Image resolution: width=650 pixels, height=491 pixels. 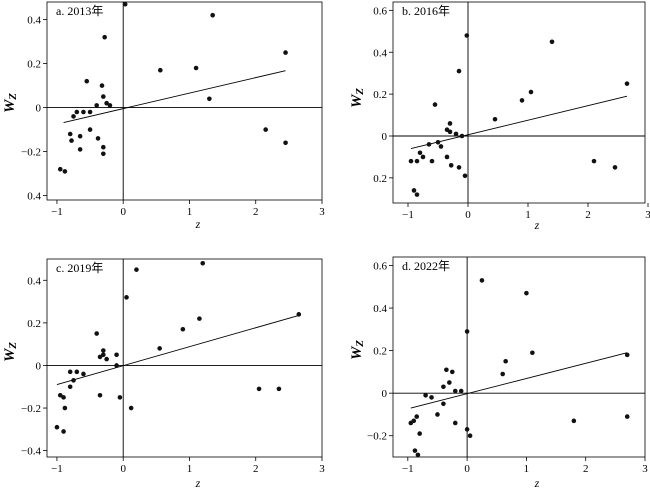 I want to click on y-tick-label: −0.4, so click(x=31, y=452).